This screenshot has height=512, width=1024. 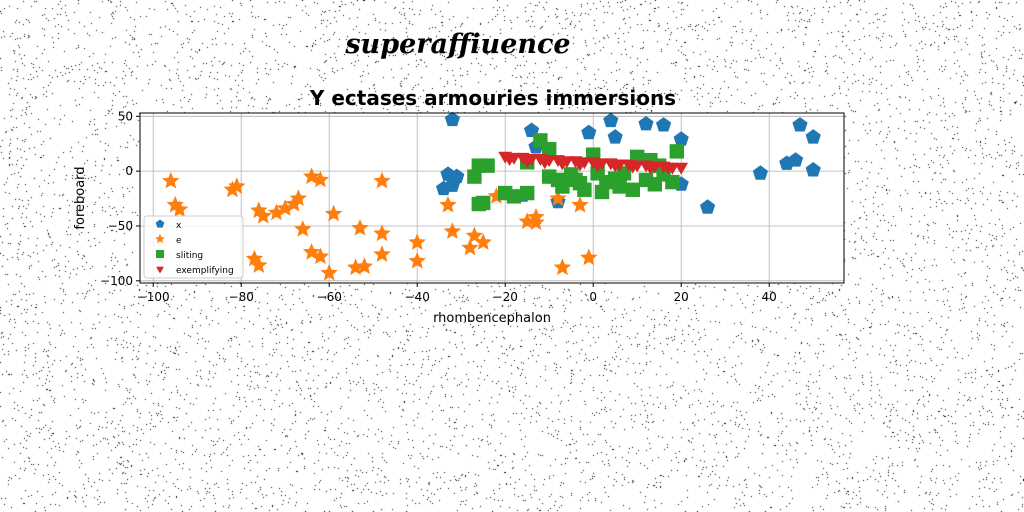 What do you see at coordinates (329, 297) in the screenshot?
I see `x-tick-label: −60` at bounding box center [329, 297].